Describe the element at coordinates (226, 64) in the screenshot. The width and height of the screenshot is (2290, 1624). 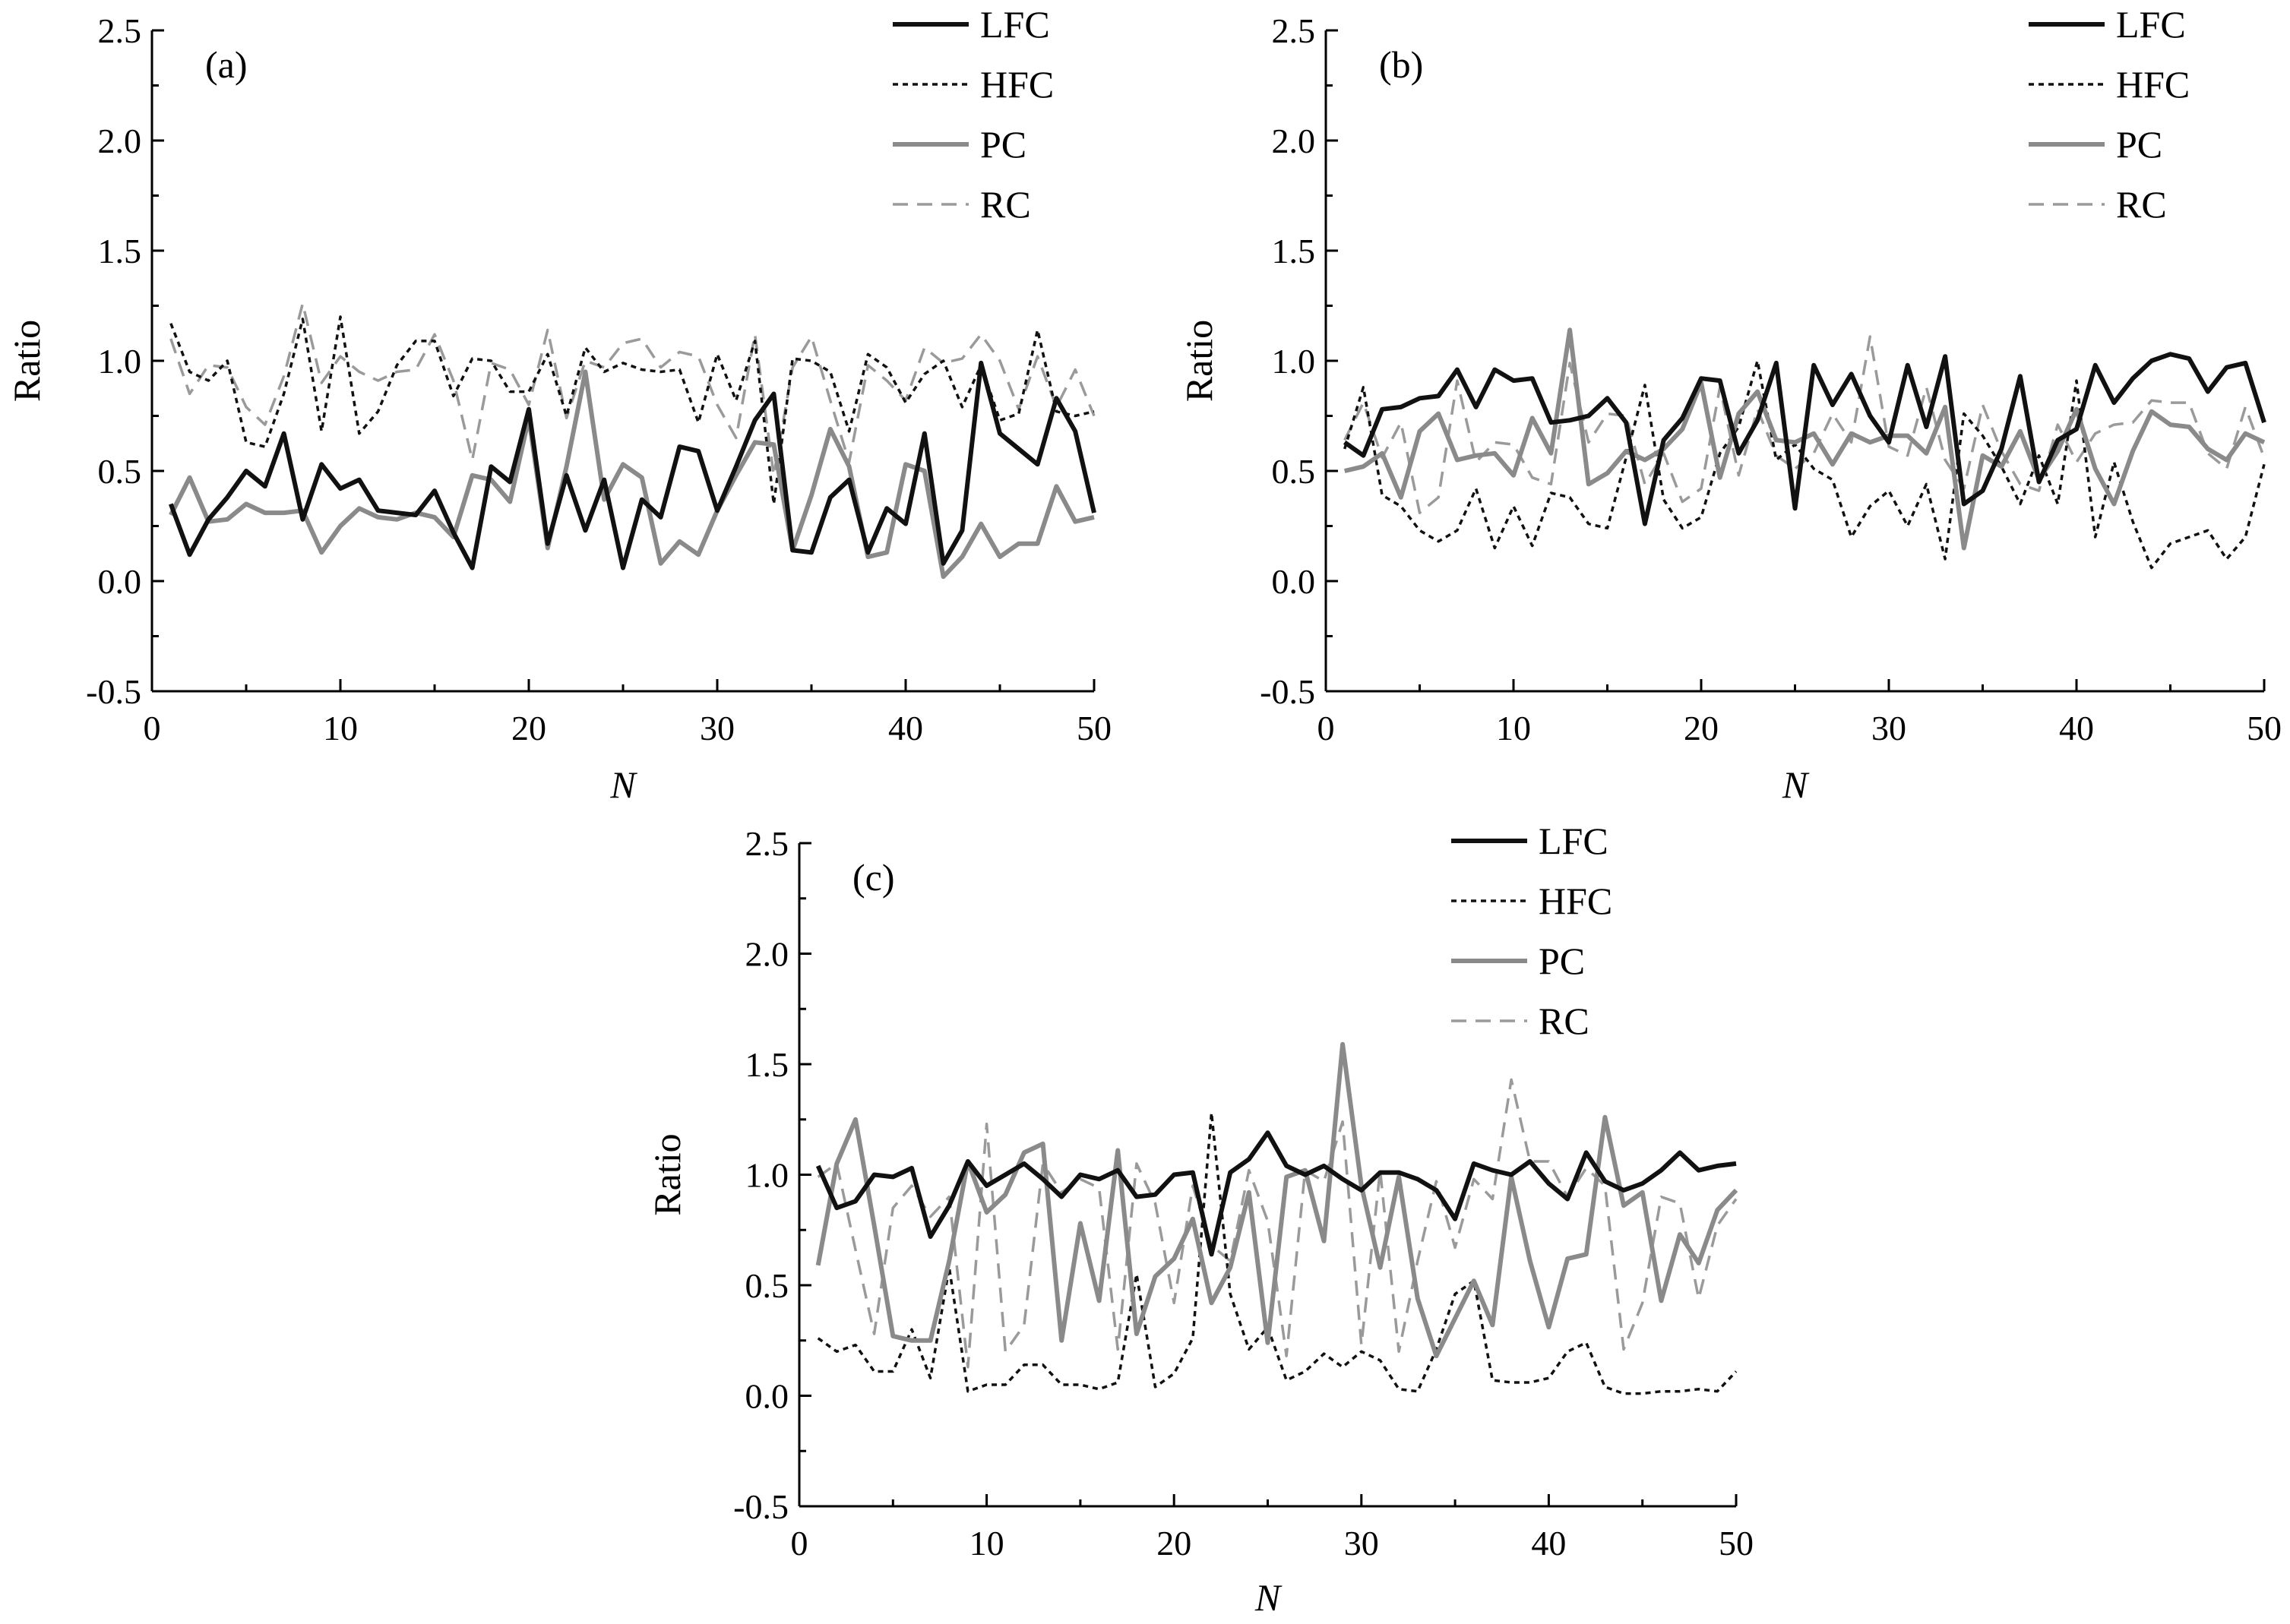
I see `panel-label: (a)` at that location.